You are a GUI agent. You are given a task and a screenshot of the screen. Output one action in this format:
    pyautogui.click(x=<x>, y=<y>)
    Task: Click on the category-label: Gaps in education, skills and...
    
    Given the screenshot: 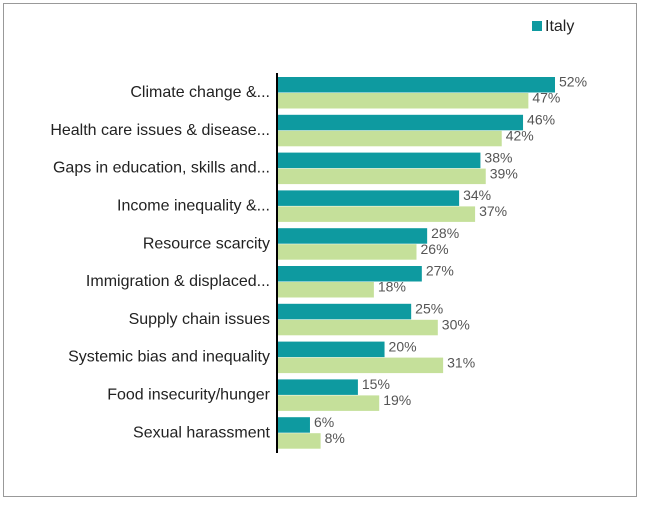 What is the action you would take?
    pyautogui.click(x=161, y=168)
    